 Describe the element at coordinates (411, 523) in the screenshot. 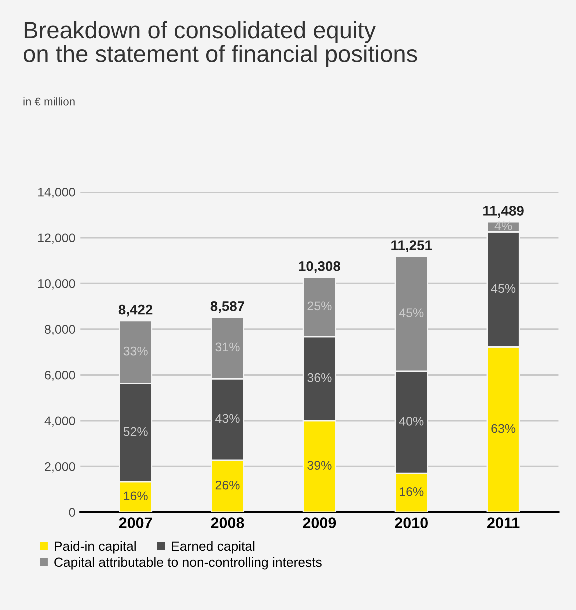

I see `x-tick-label: 2010` at that location.